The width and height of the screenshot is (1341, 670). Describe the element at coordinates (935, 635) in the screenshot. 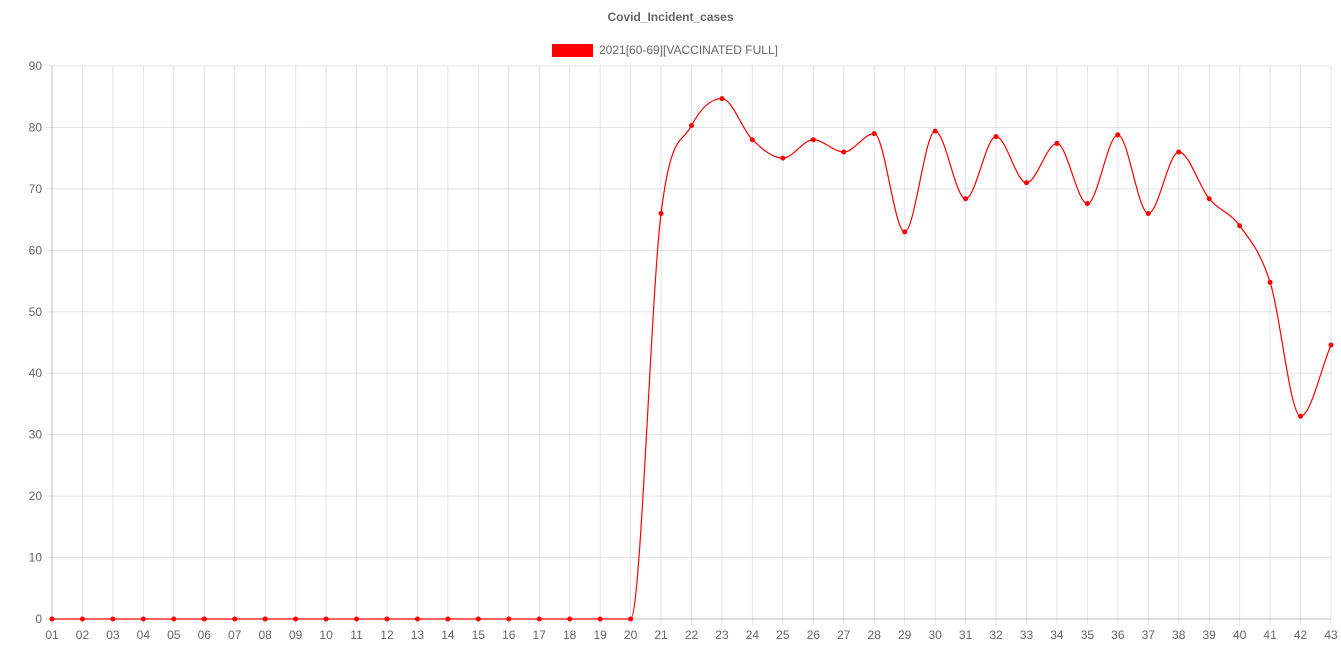

I see `x-tick-label: 30` at that location.